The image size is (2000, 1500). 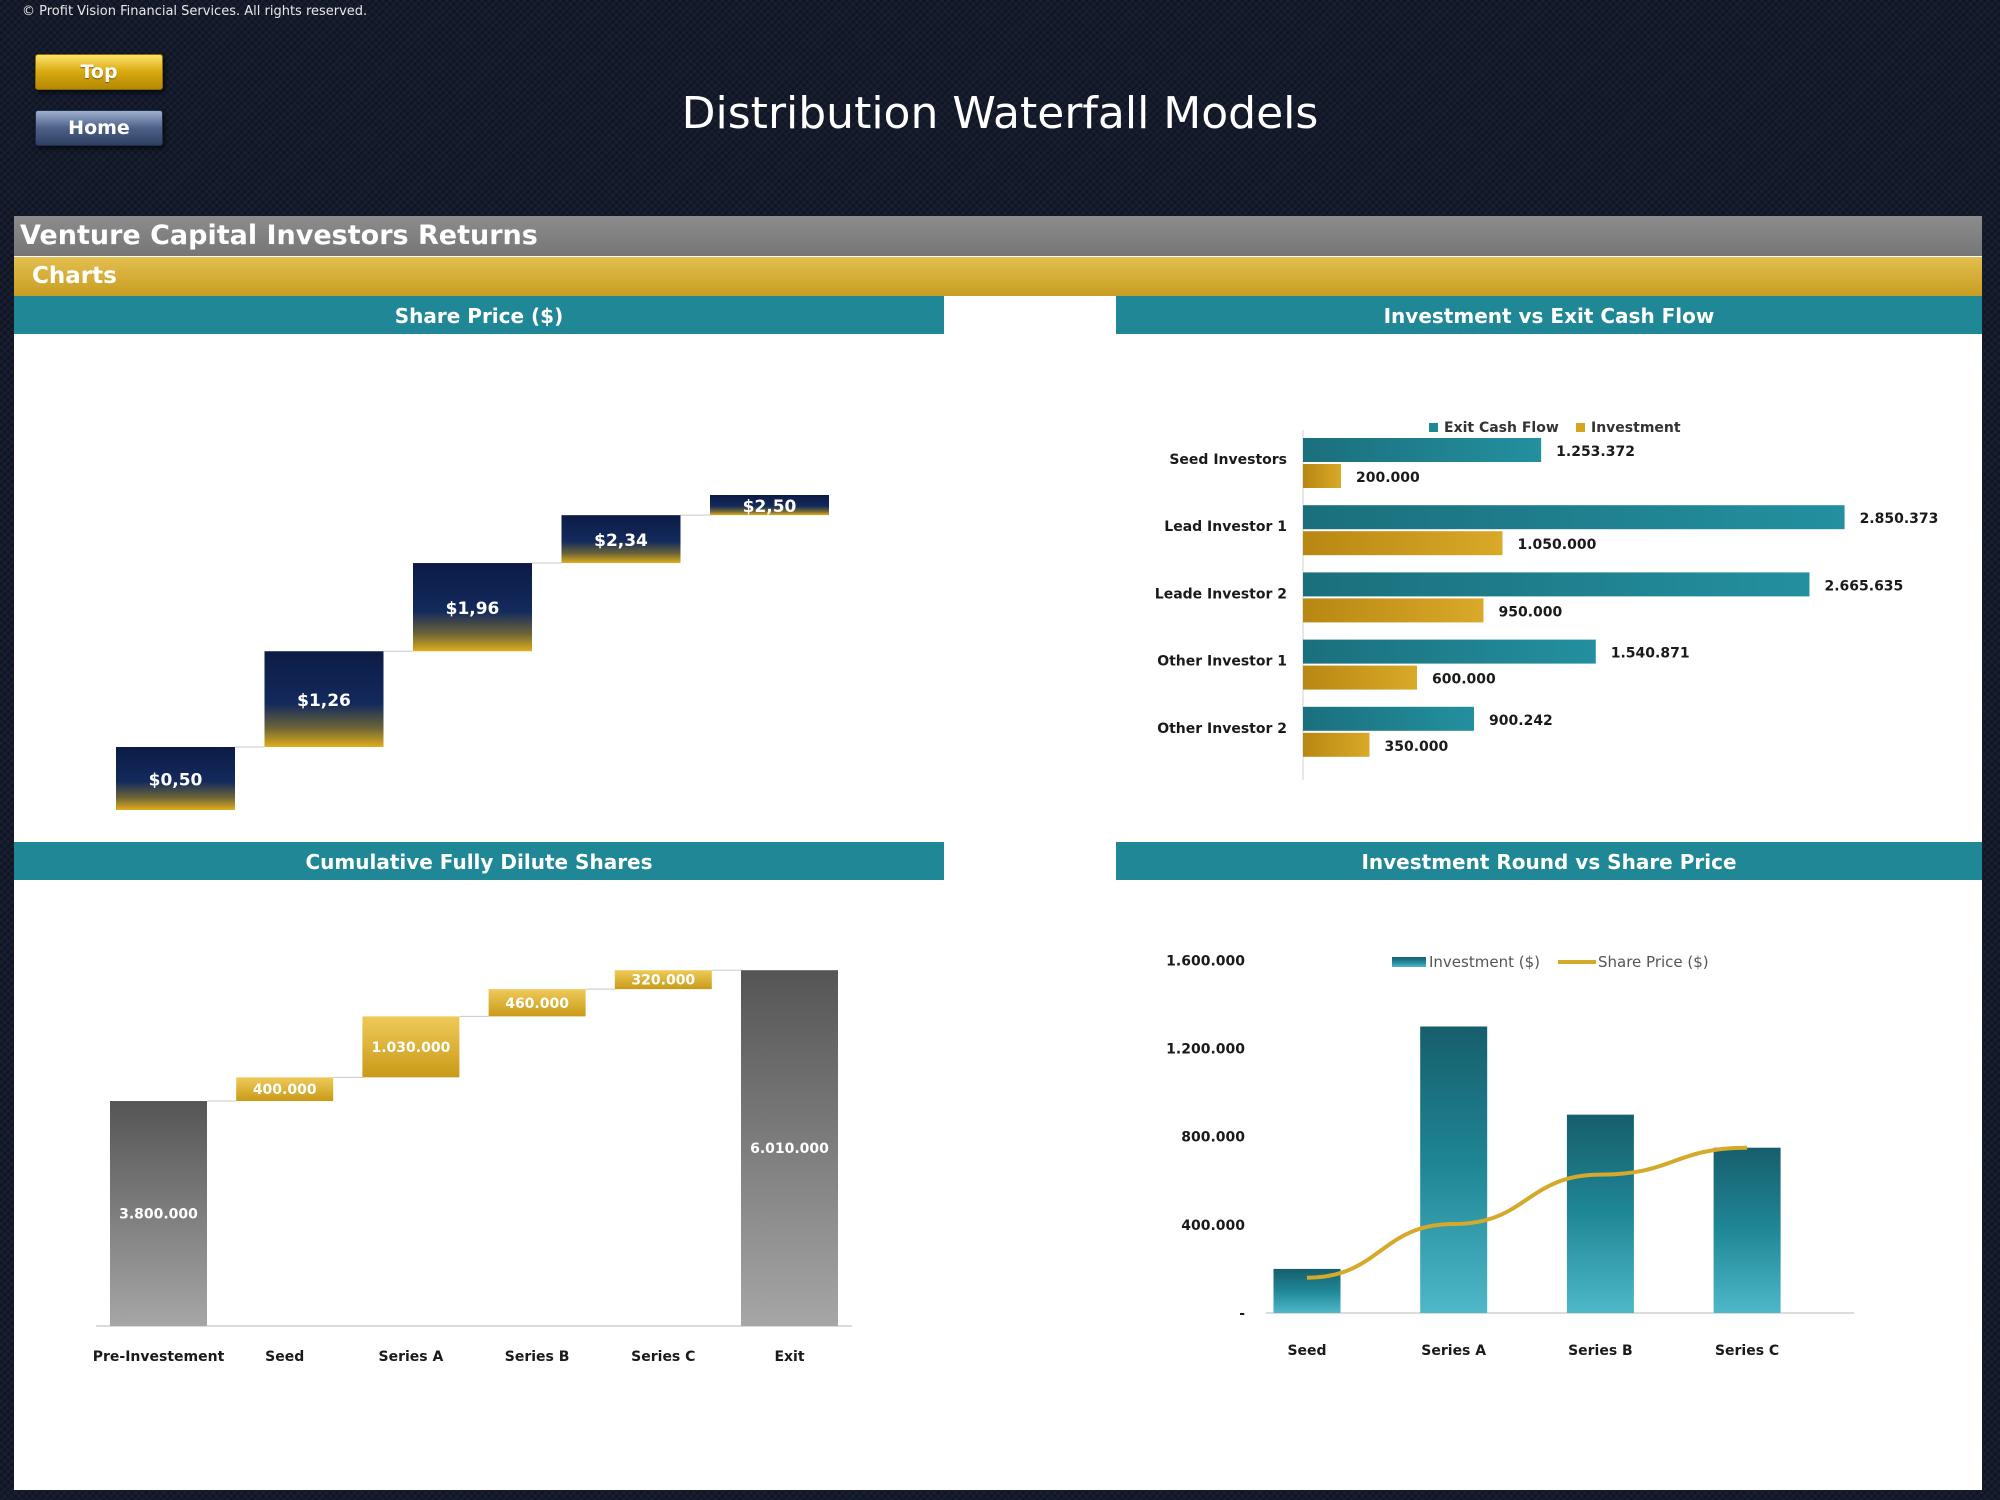 I want to click on home-button: Home, so click(x=99, y=128).